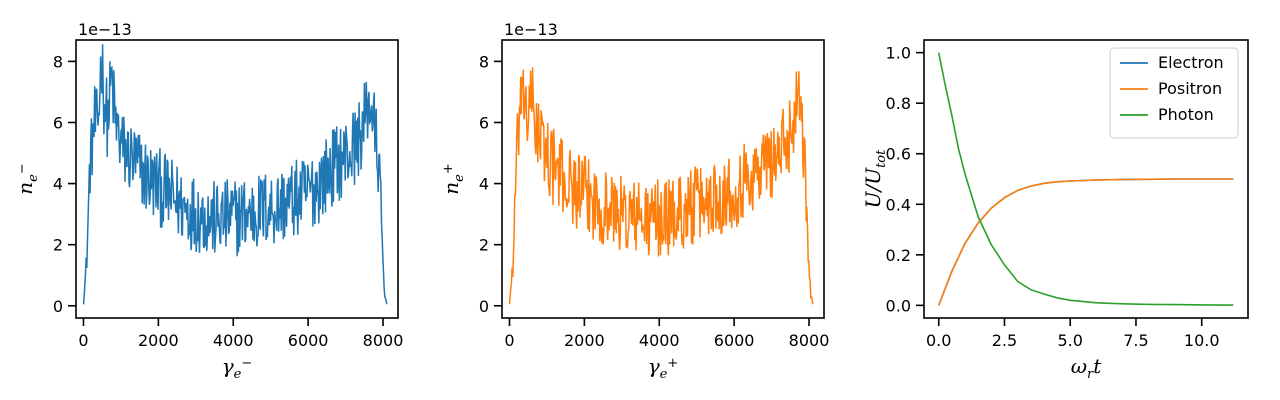 The image size is (1280, 400). I want to click on offset-text-0: 1e−13, so click(105, 29).